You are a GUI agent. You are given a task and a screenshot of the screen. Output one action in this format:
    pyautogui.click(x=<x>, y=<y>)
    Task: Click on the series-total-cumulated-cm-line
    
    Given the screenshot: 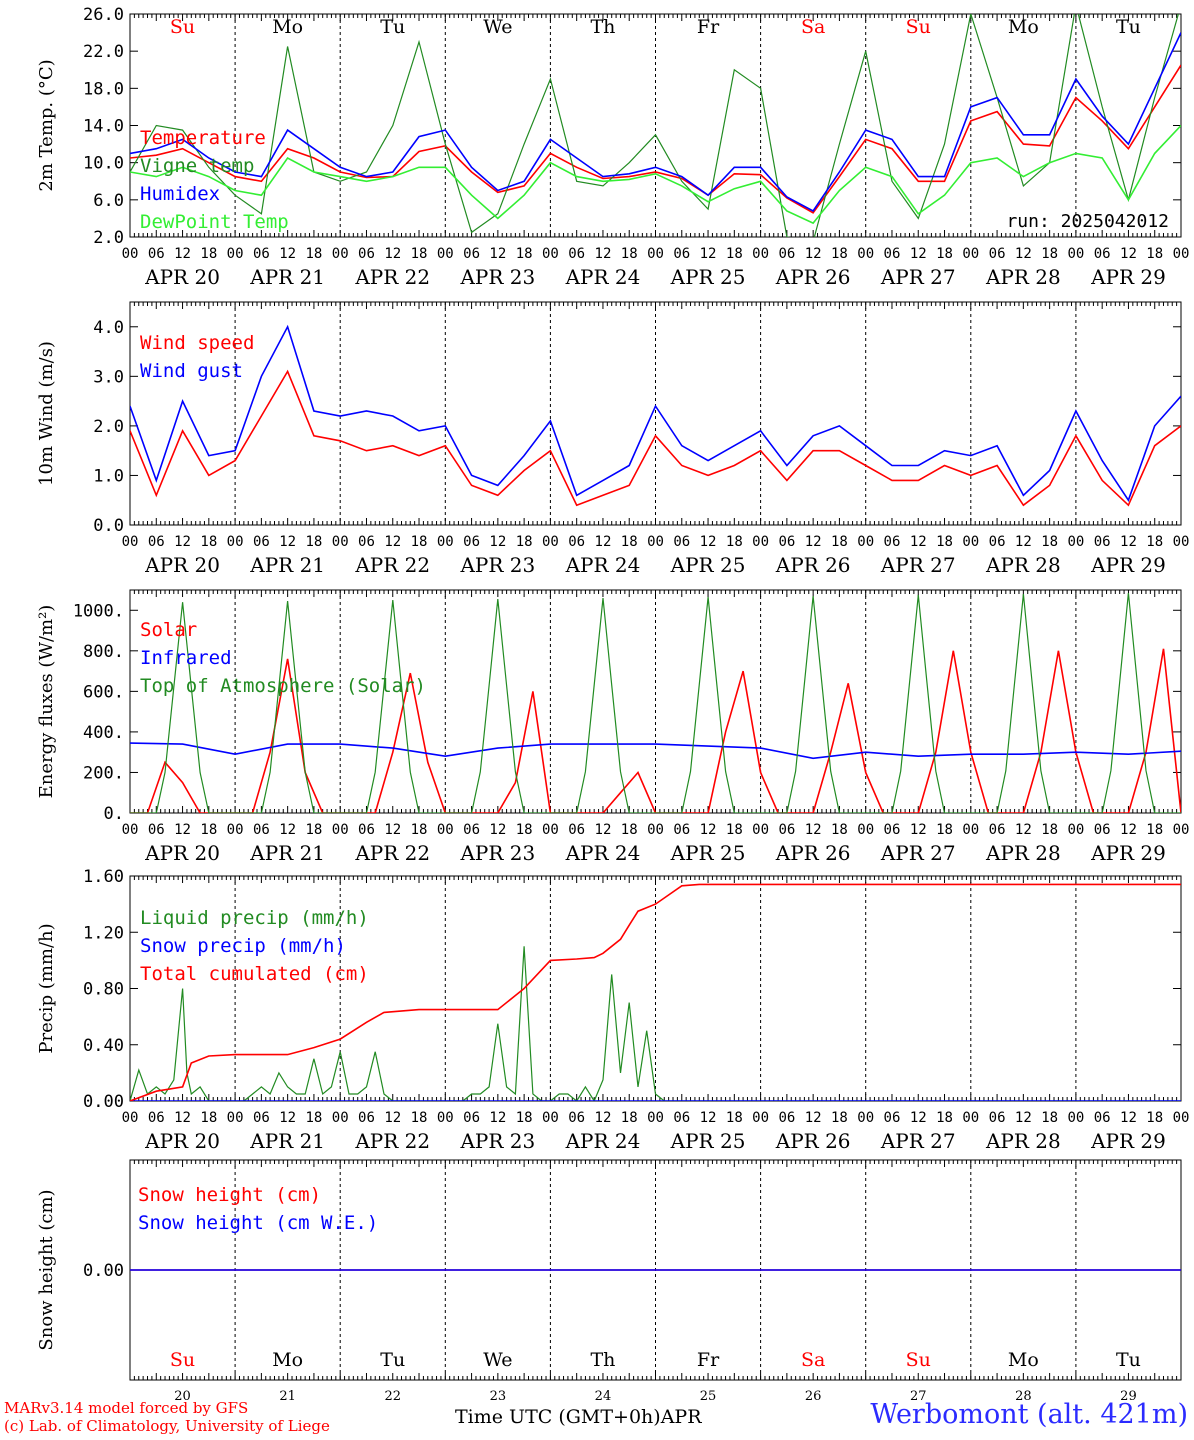 What is the action you would take?
    pyautogui.click(x=655, y=992)
    